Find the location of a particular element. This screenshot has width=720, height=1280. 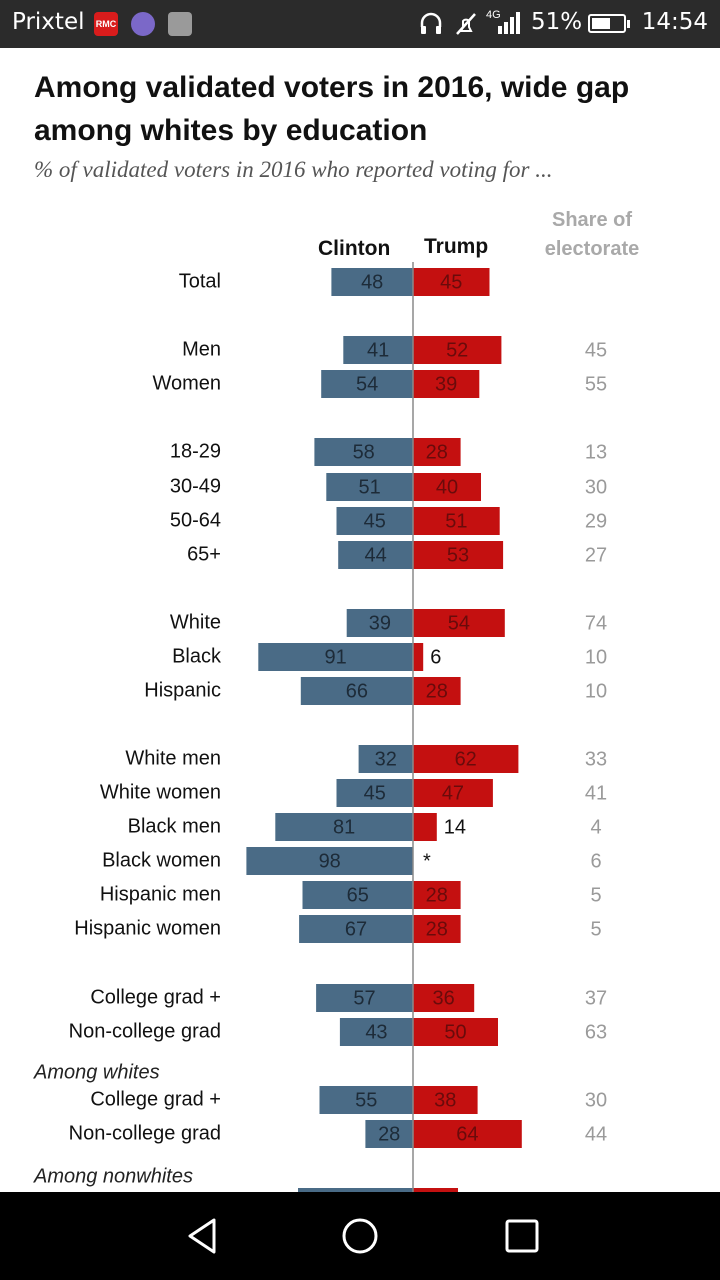

trump-value: 36 is located at coordinates (443, 998).